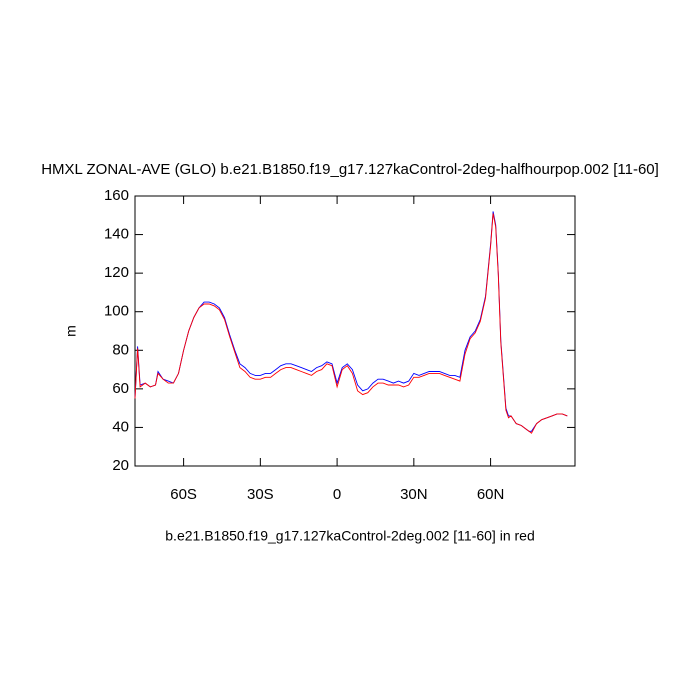 This screenshot has height=700, width=700. What do you see at coordinates (260, 494) in the screenshot?
I see `x-tick-label: 30S` at bounding box center [260, 494].